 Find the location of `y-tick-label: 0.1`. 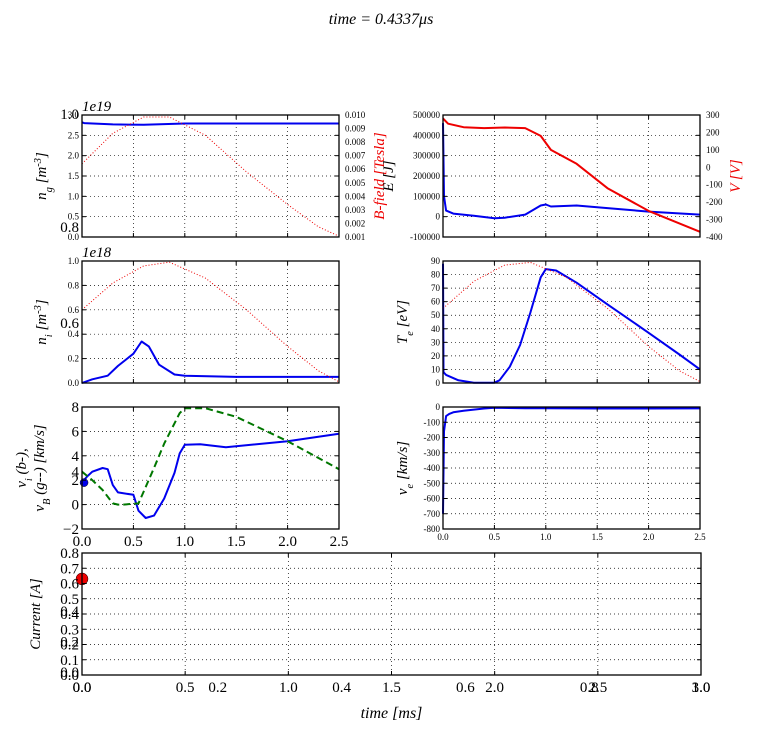

y-tick-label: 0.1 is located at coordinates (69, 661).